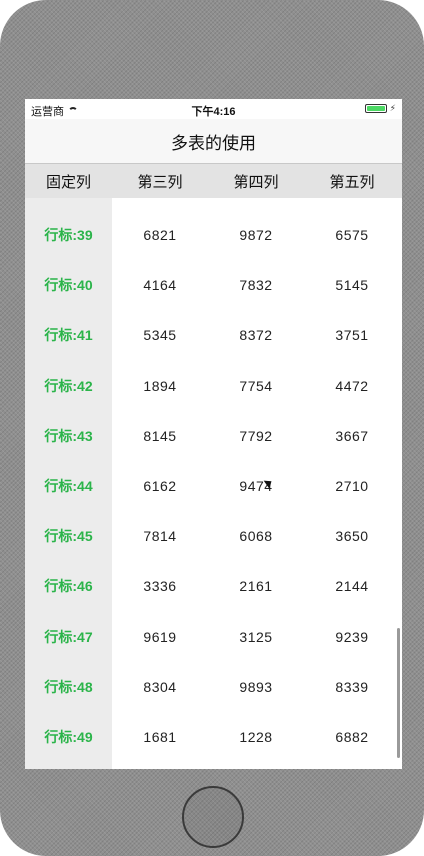 Image resolution: width=424 pixels, height=856 pixels. Describe the element at coordinates (160, 636) in the screenshot. I see `cell-column-3: 9619` at that location.